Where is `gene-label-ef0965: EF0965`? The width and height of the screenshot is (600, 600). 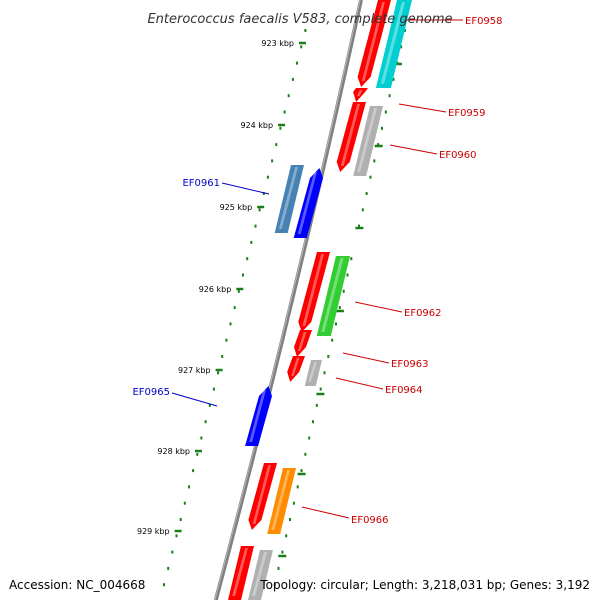 gene-label-ef0965: EF0965 is located at coordinates (151, 392).